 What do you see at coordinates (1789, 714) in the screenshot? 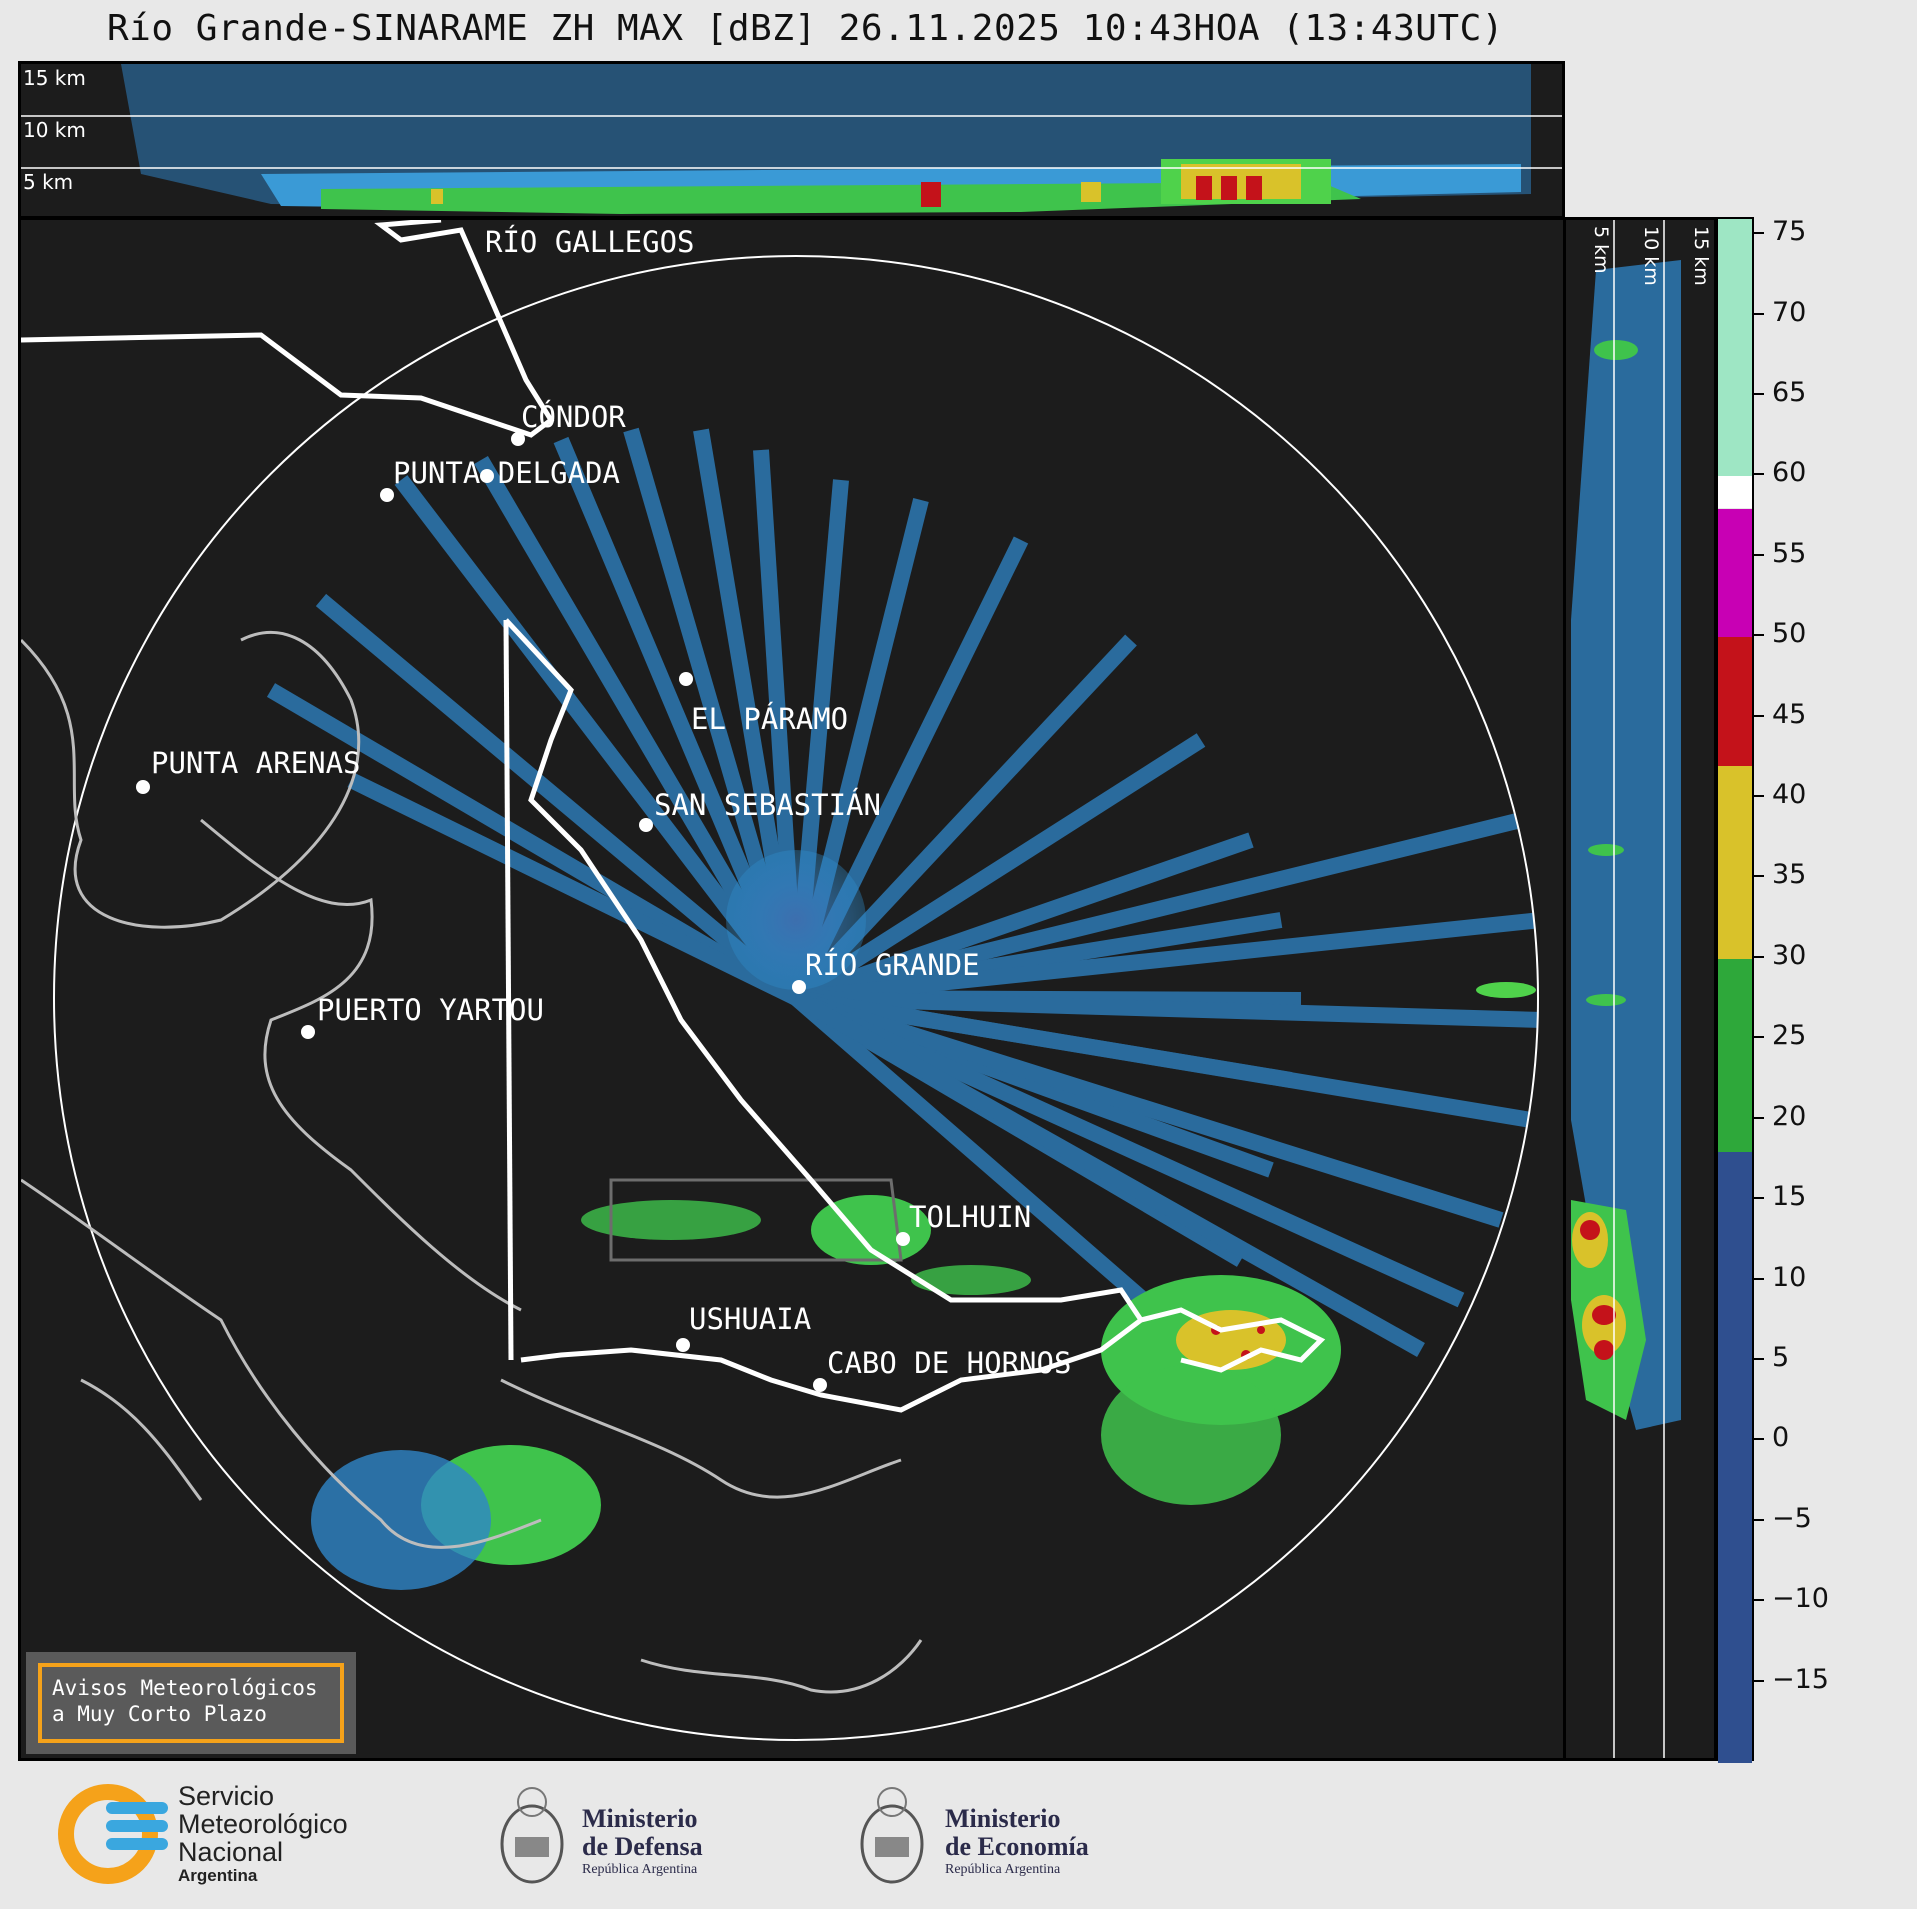
I see `colorbar-tick-label: 45` at bounding box center [1789, 714].